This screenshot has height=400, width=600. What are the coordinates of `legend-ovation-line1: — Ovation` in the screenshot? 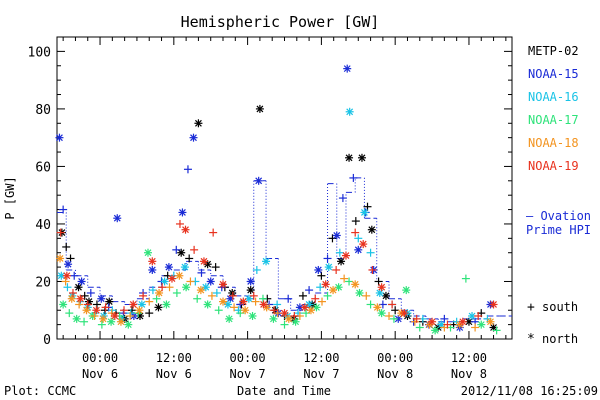 It's located at (558, 216).